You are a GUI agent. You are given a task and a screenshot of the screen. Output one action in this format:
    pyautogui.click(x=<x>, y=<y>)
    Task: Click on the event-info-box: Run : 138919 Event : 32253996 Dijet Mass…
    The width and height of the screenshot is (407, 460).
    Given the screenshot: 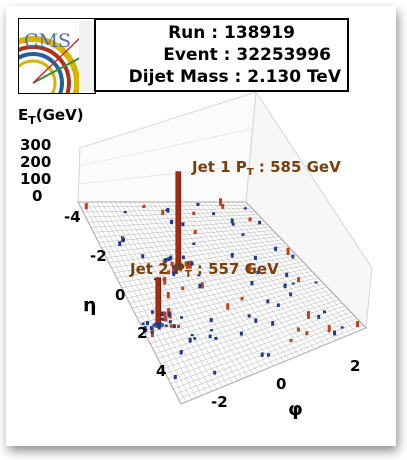 What is the action you would take?
    pyautogui.click(x=221, y=55)
    